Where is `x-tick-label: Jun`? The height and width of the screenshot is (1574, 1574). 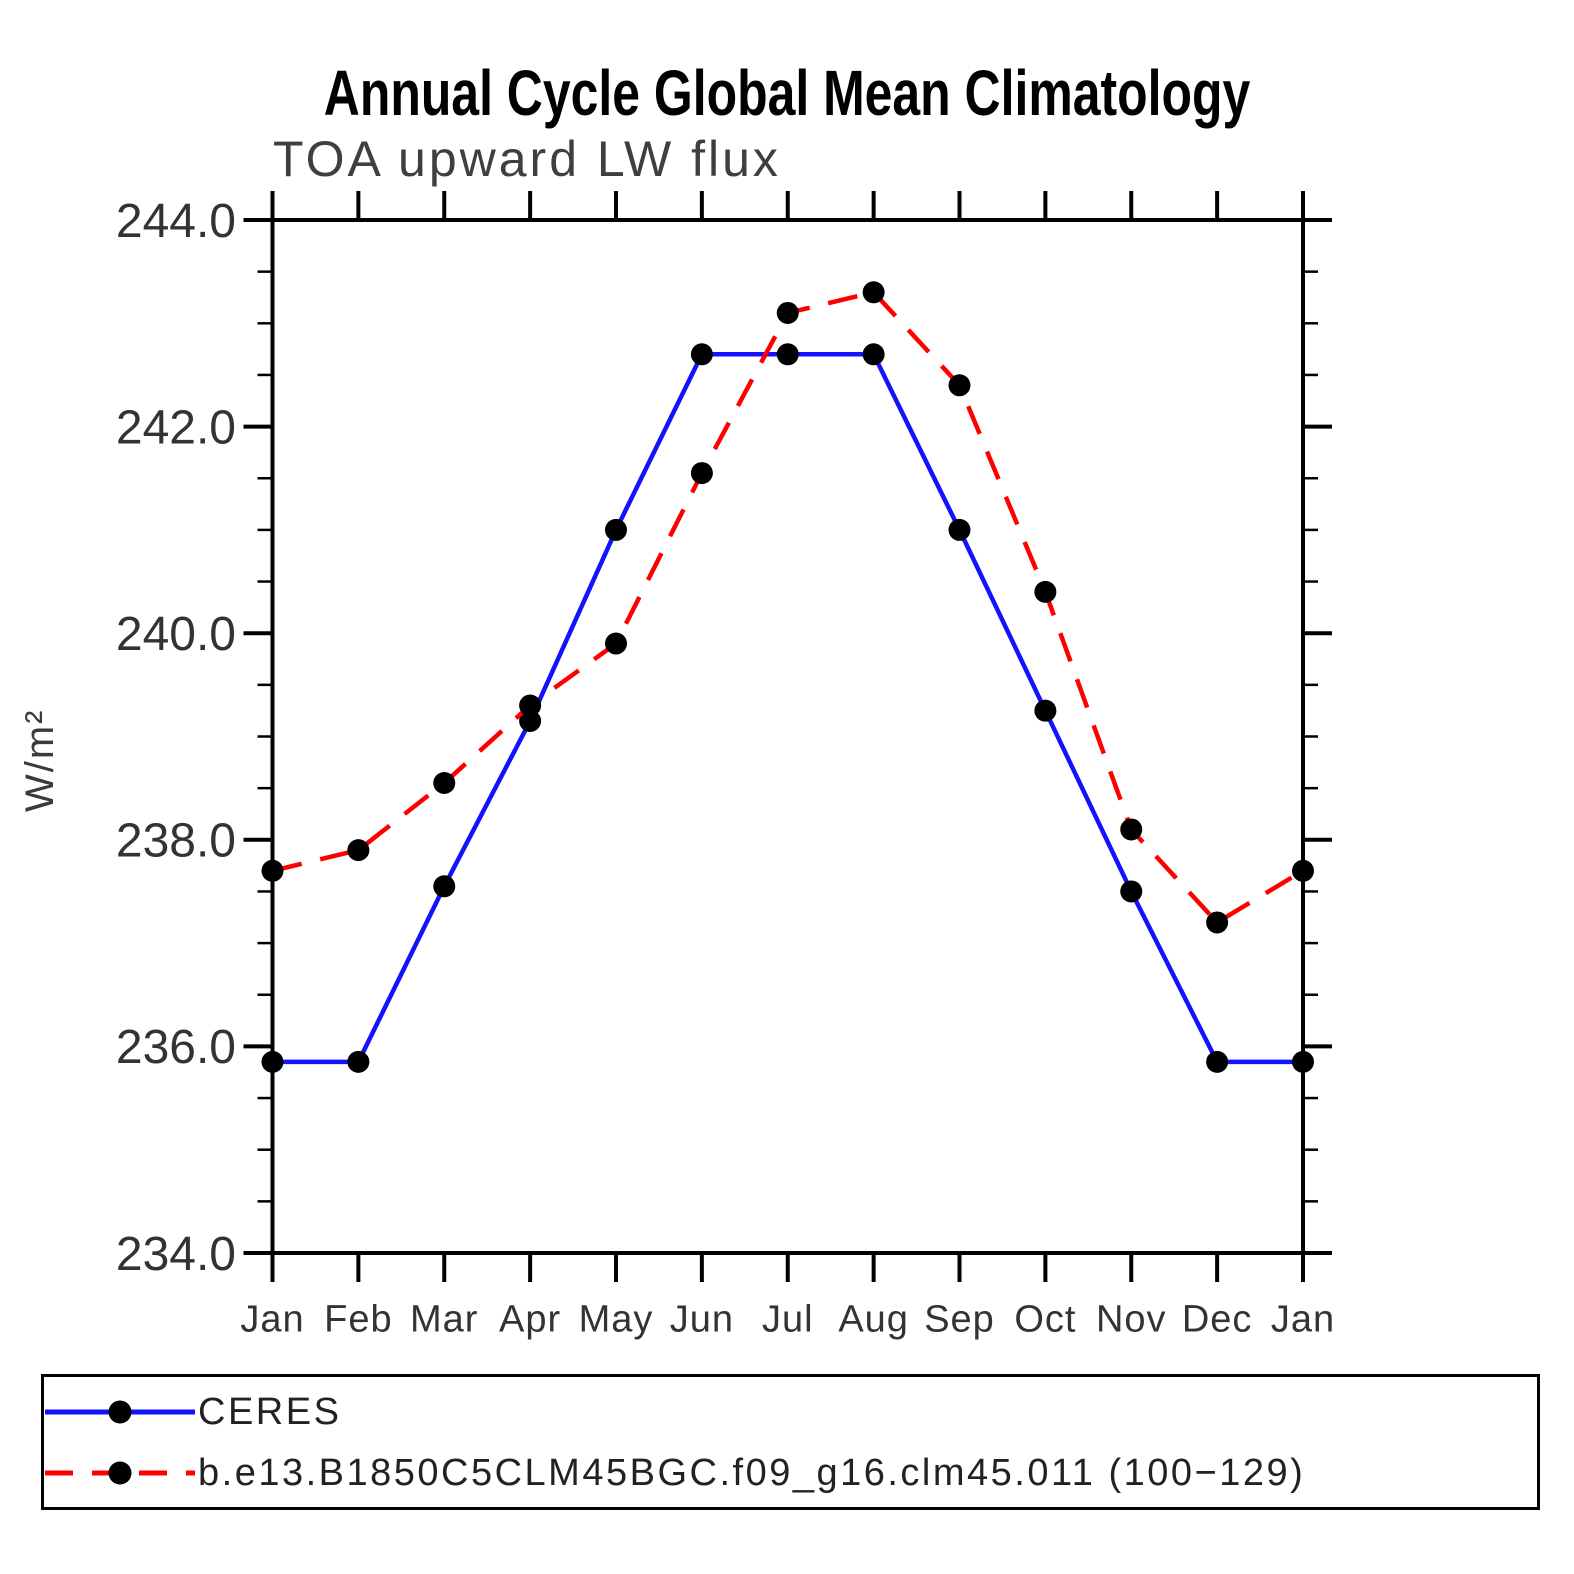 x-tick-label: Jun is located at coordinates (702, 1319).